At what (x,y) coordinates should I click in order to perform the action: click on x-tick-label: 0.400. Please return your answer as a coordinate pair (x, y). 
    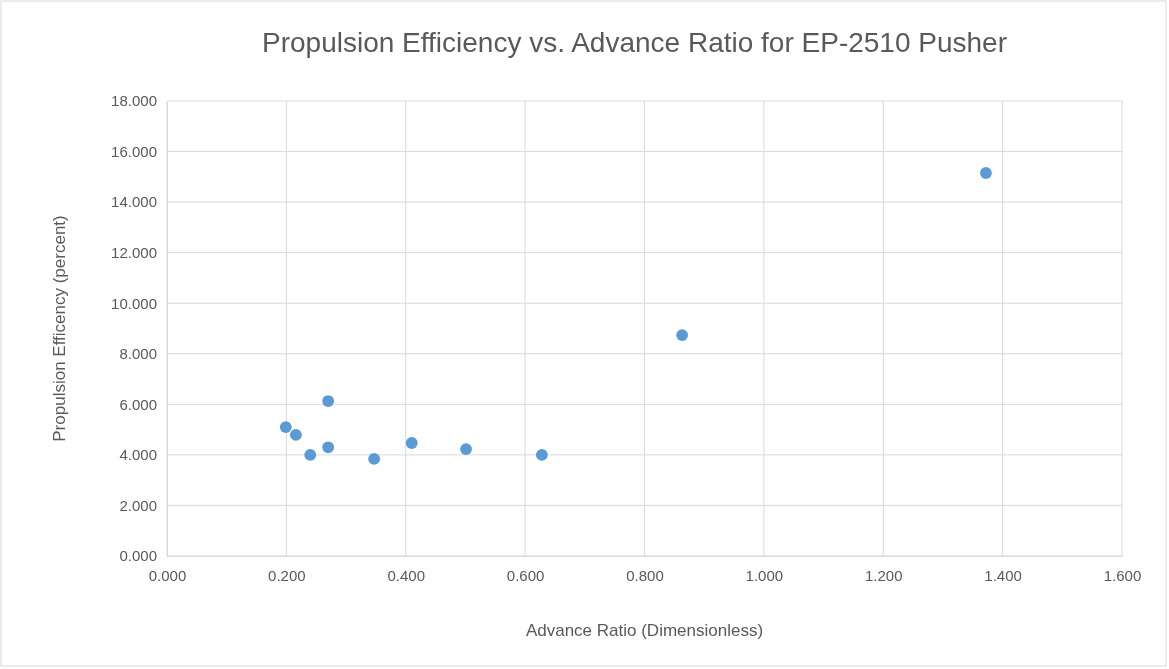
    Looking at the image, I should click on (406, 575).